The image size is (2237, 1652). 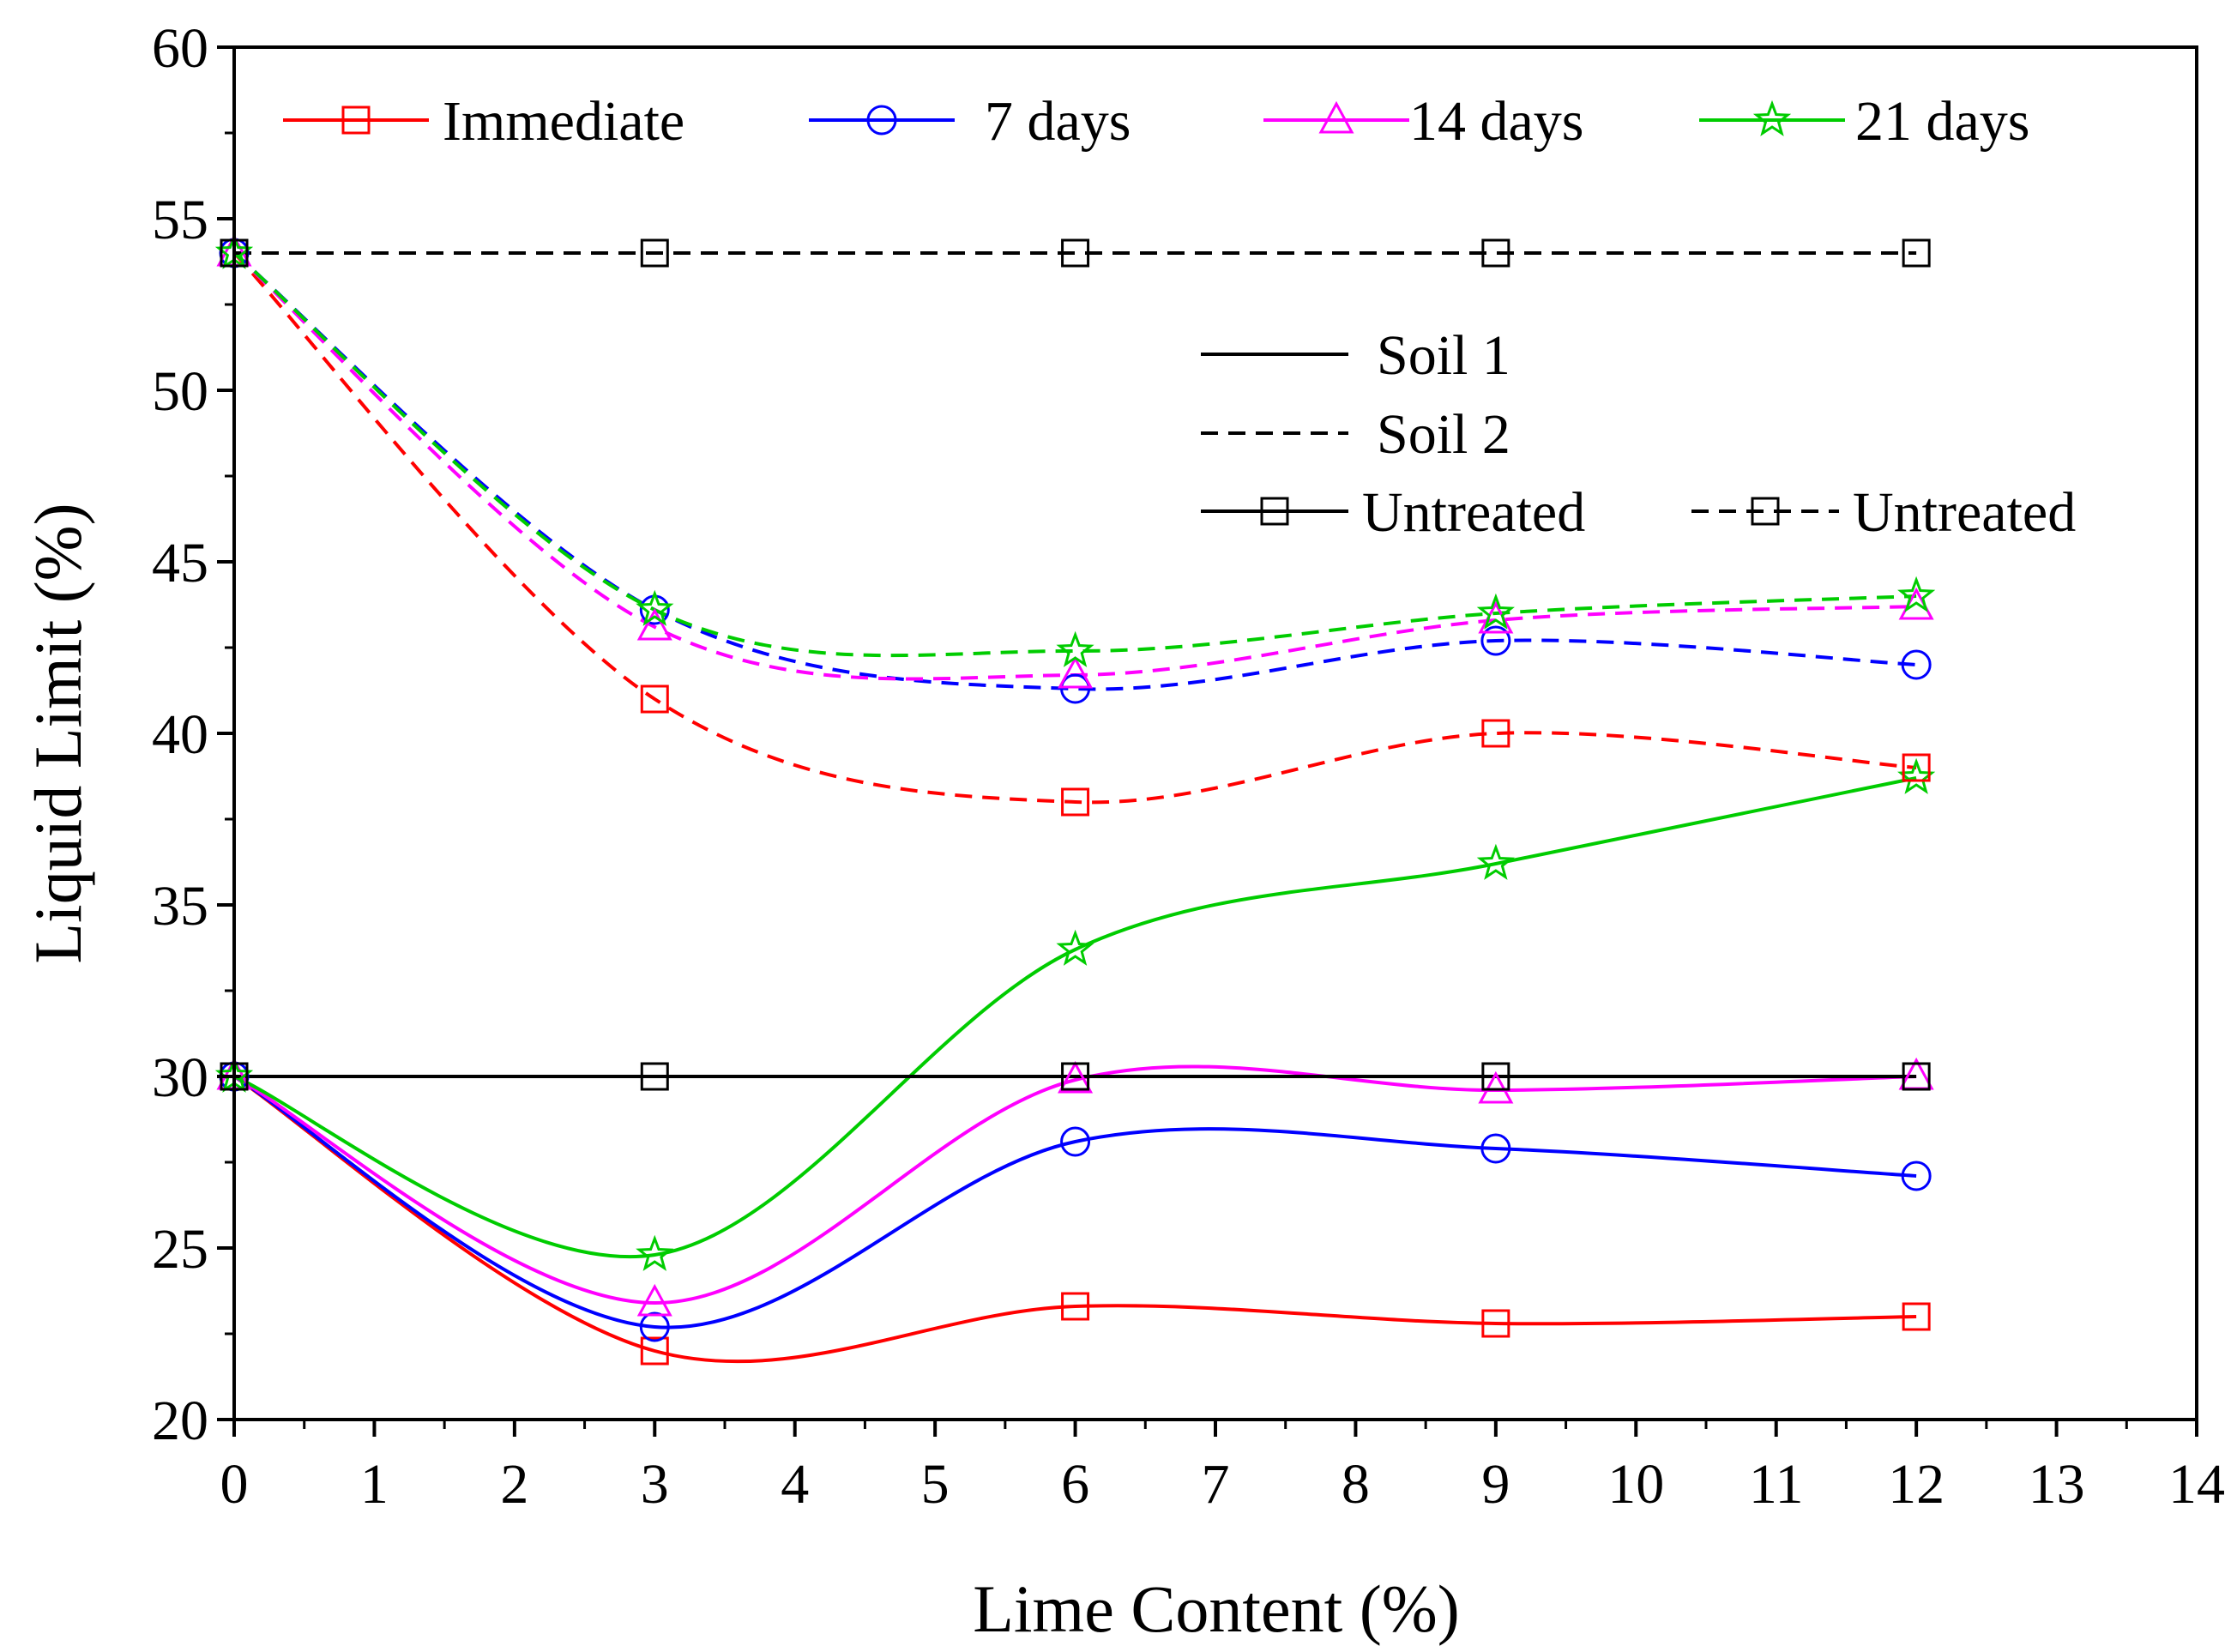 What do you see at coordinates (1495, 1484) in the screenshot?
I see `x-tick-label: 9` at bounding box center [1495, 1484].